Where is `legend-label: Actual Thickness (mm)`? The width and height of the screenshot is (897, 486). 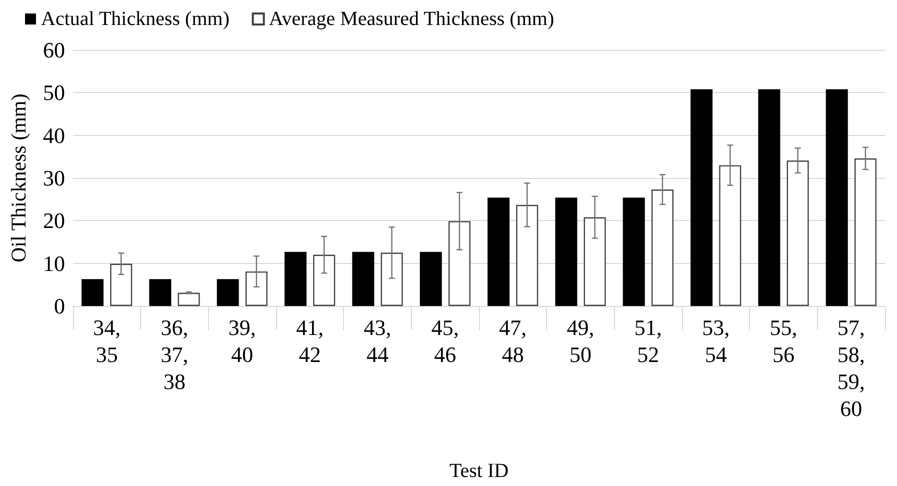
legend-label: Actual Thickness (mm) is located at coordinates (135, 19).